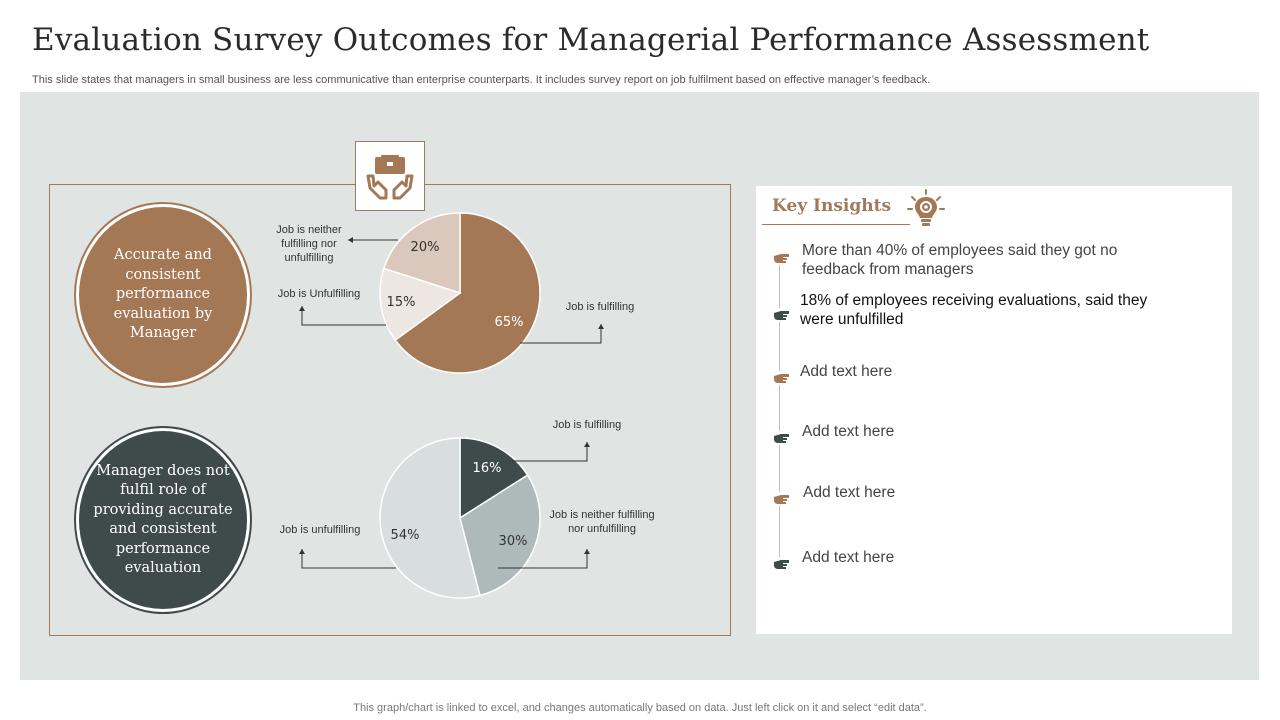 The height and width of the screenshot is (720, 1280). Describe the element at coordinates (405, 535) in the screenshot. I see `pie2-data-label-3: 54%` at that location.